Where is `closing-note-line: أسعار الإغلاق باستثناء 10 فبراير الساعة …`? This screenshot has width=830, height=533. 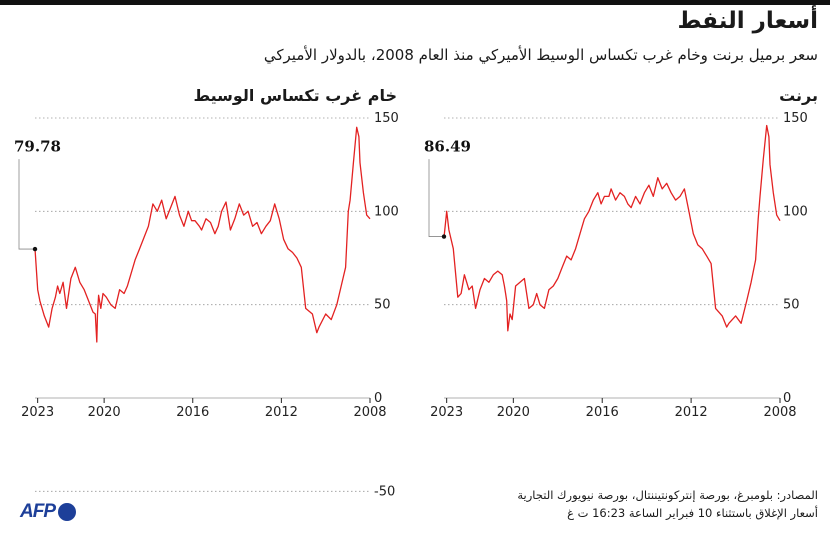
closing-note-line: أسعار الإغلاق باستثناء 10 فبراير الساعة … is located at coordinates (692, 513).